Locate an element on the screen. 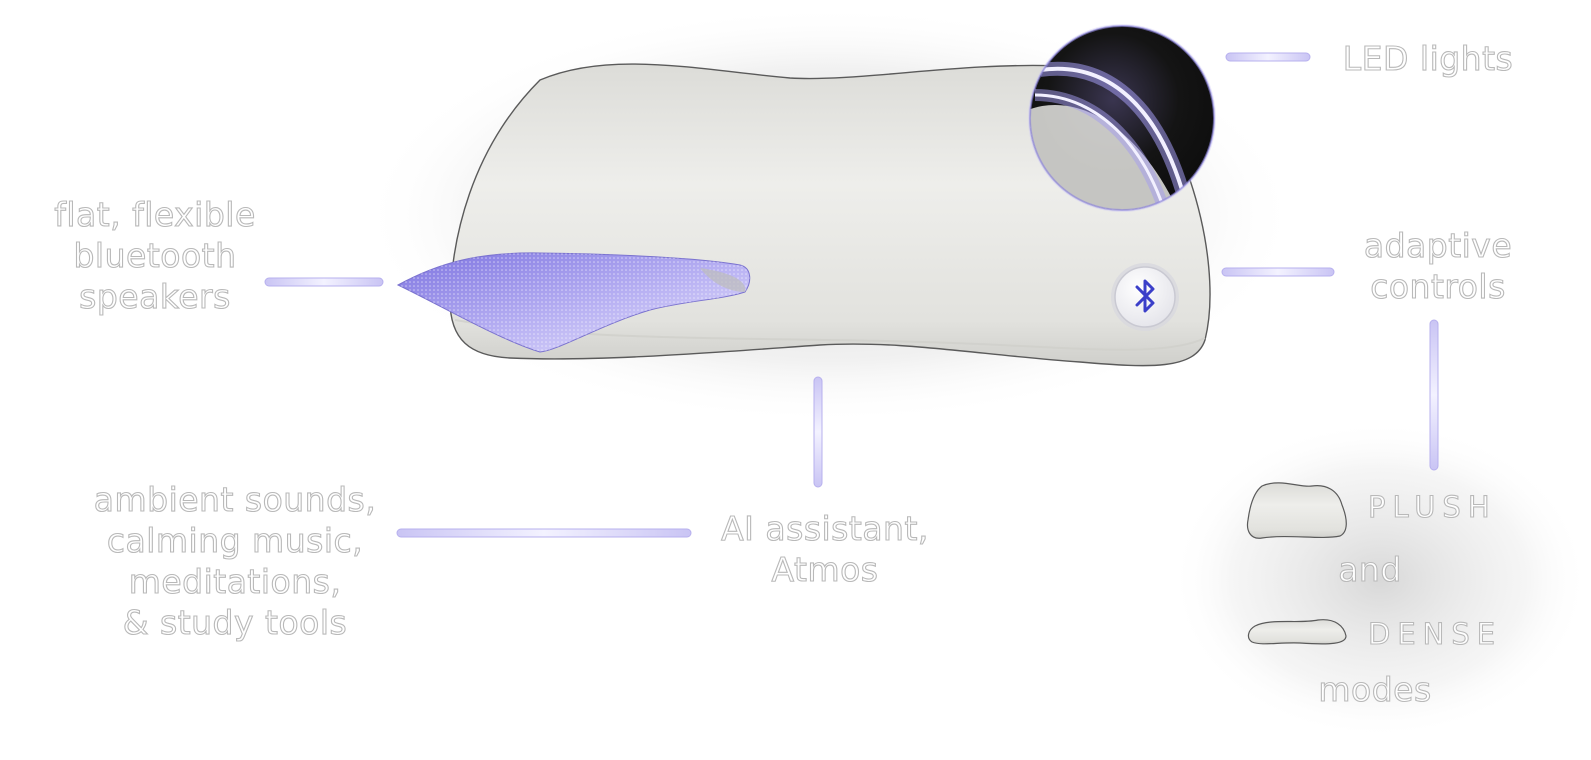 Image resolution: width=1591 pixels, height=760 pixels. connector-adaptive is located at coordinates (1278, 272).